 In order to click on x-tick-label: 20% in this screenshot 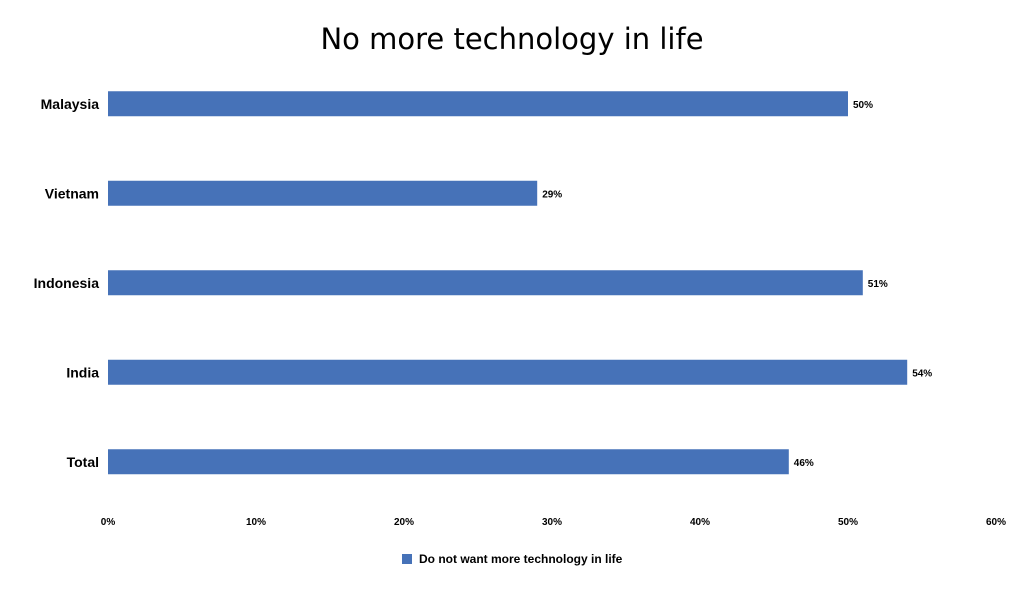, I will do `click(404, 522)`.